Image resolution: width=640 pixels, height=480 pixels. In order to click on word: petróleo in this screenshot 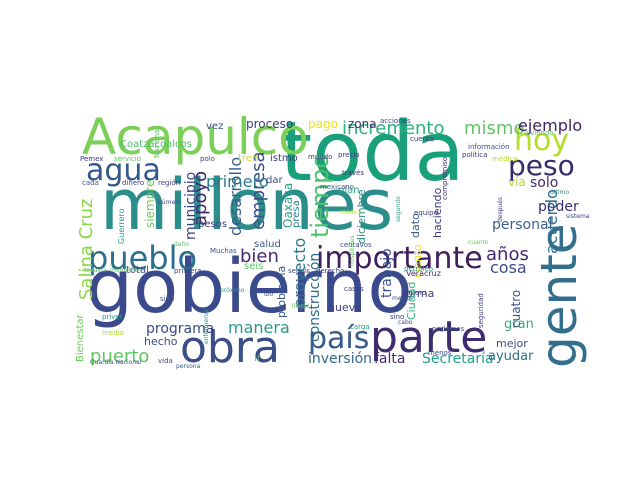, I will do `click(419, 269)`.